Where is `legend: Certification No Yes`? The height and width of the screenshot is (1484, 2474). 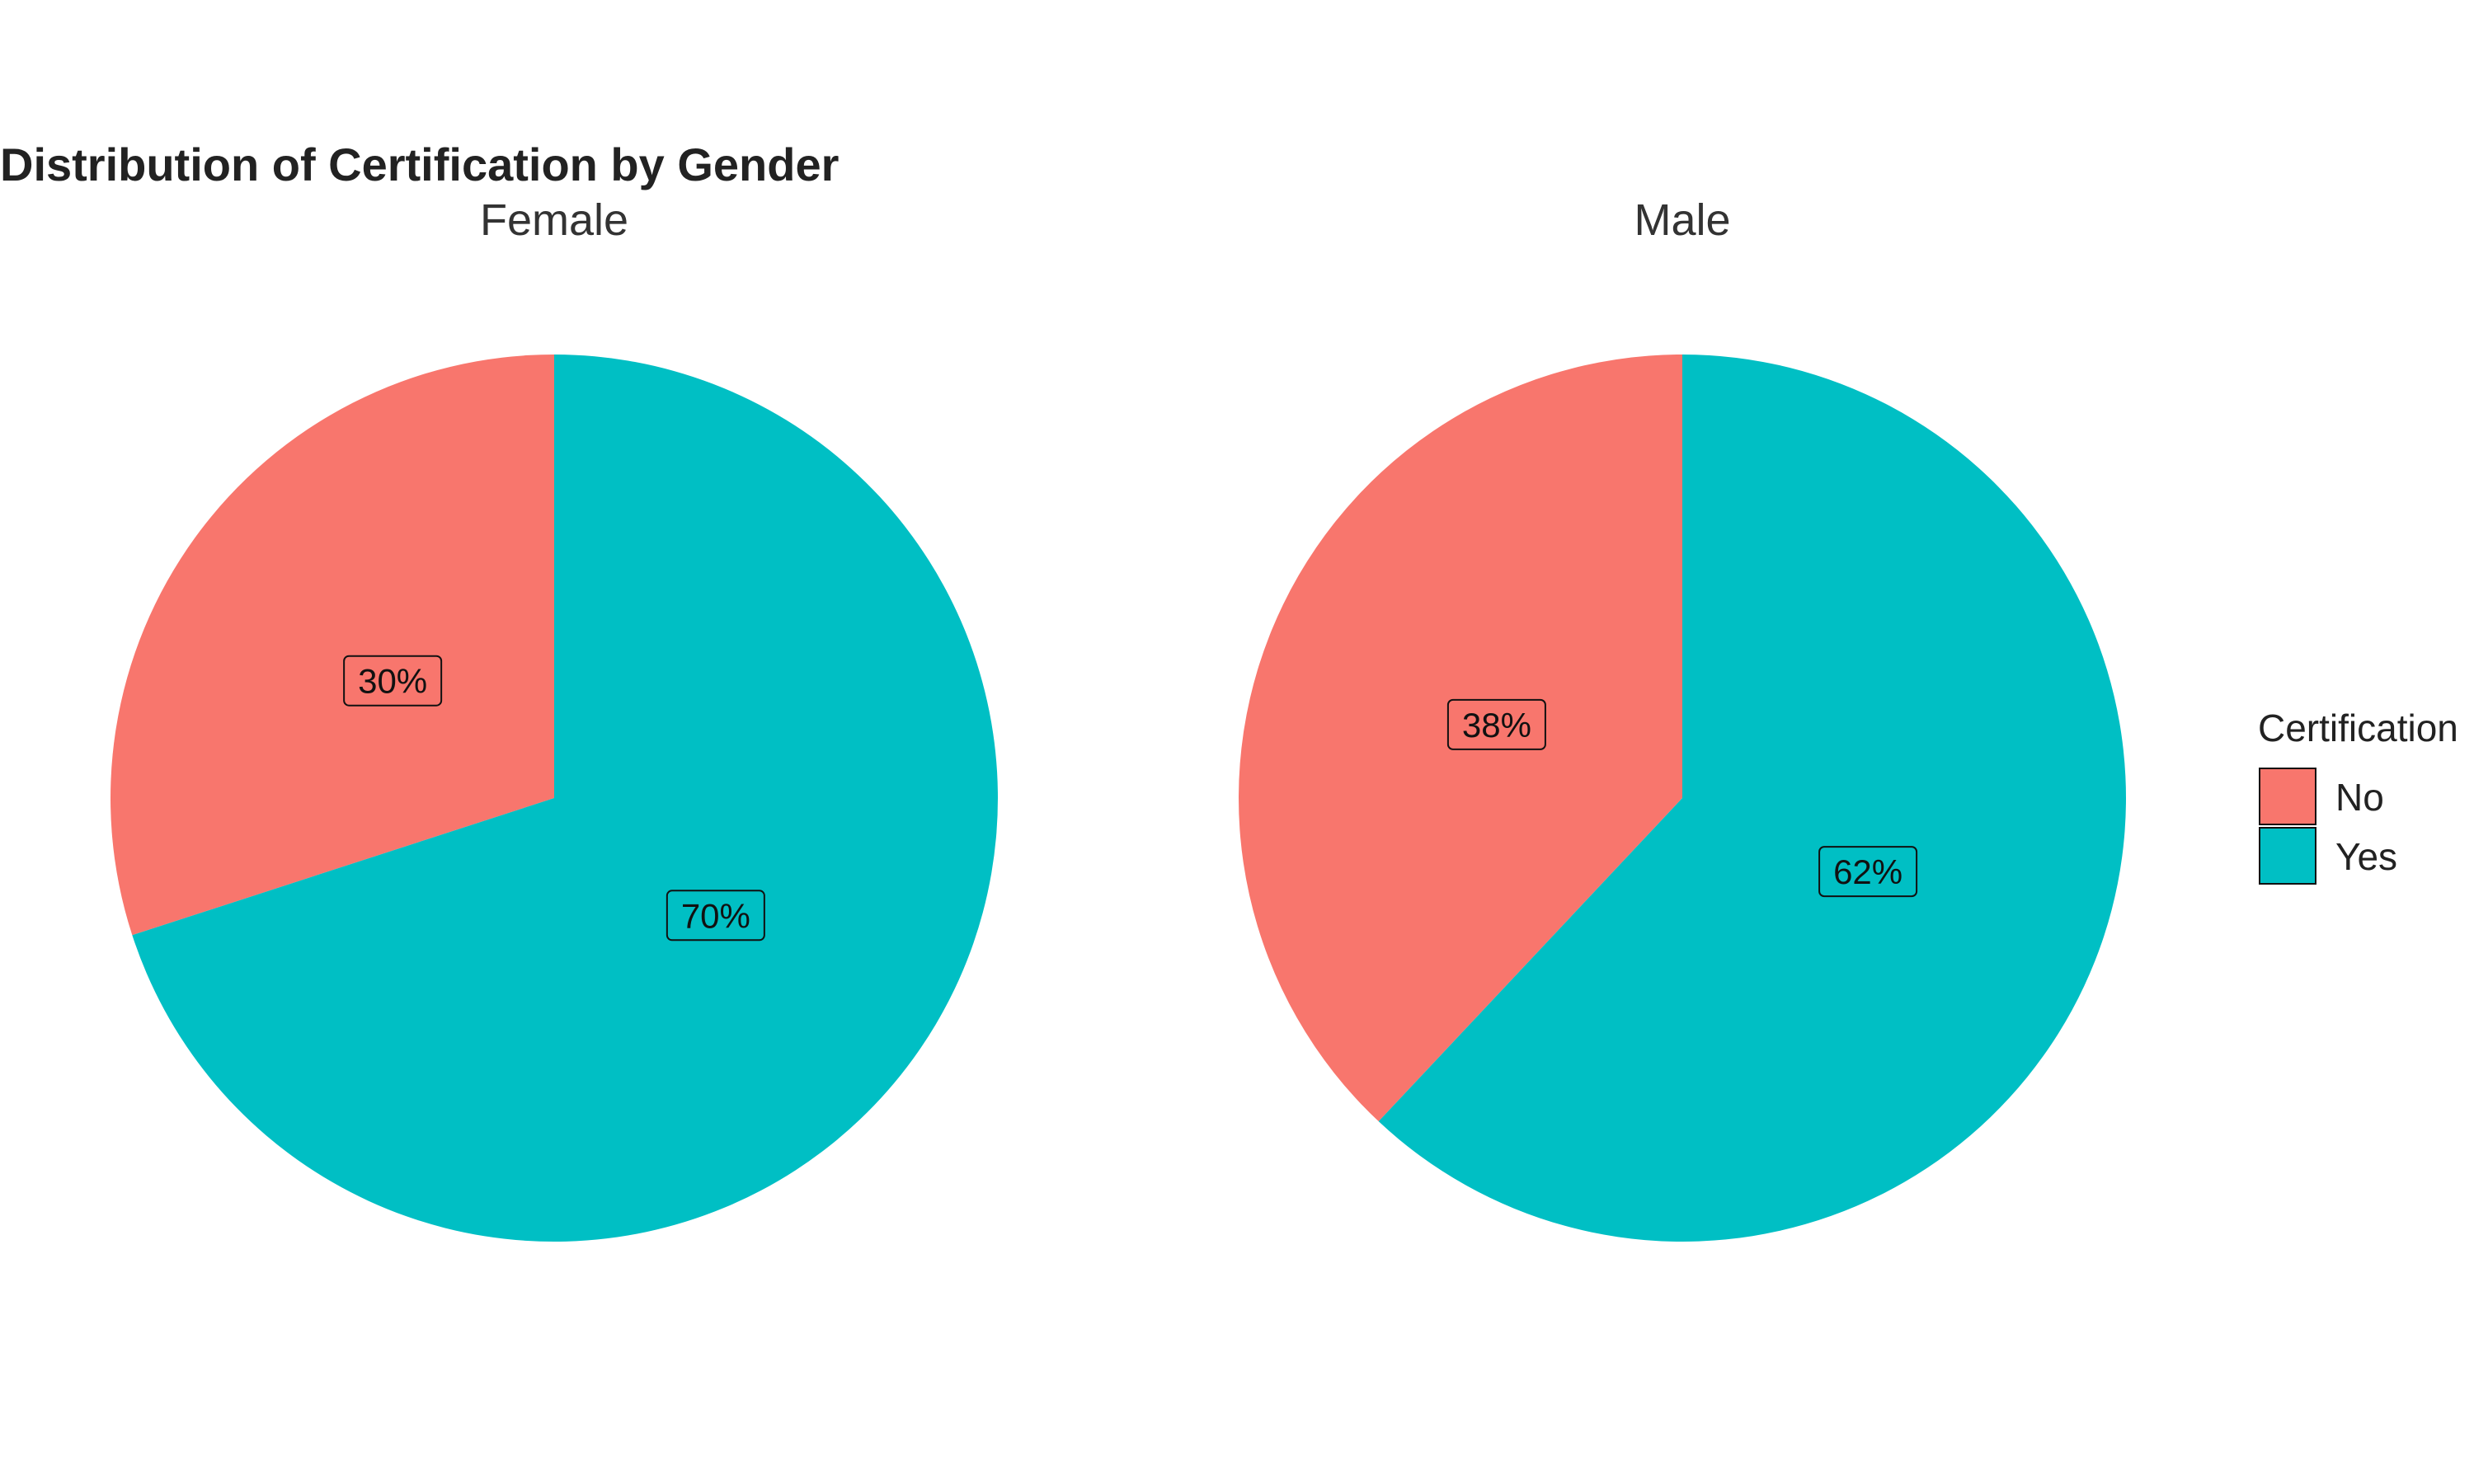
legend: Certification No Yes is located at coordinates (2358, 796).